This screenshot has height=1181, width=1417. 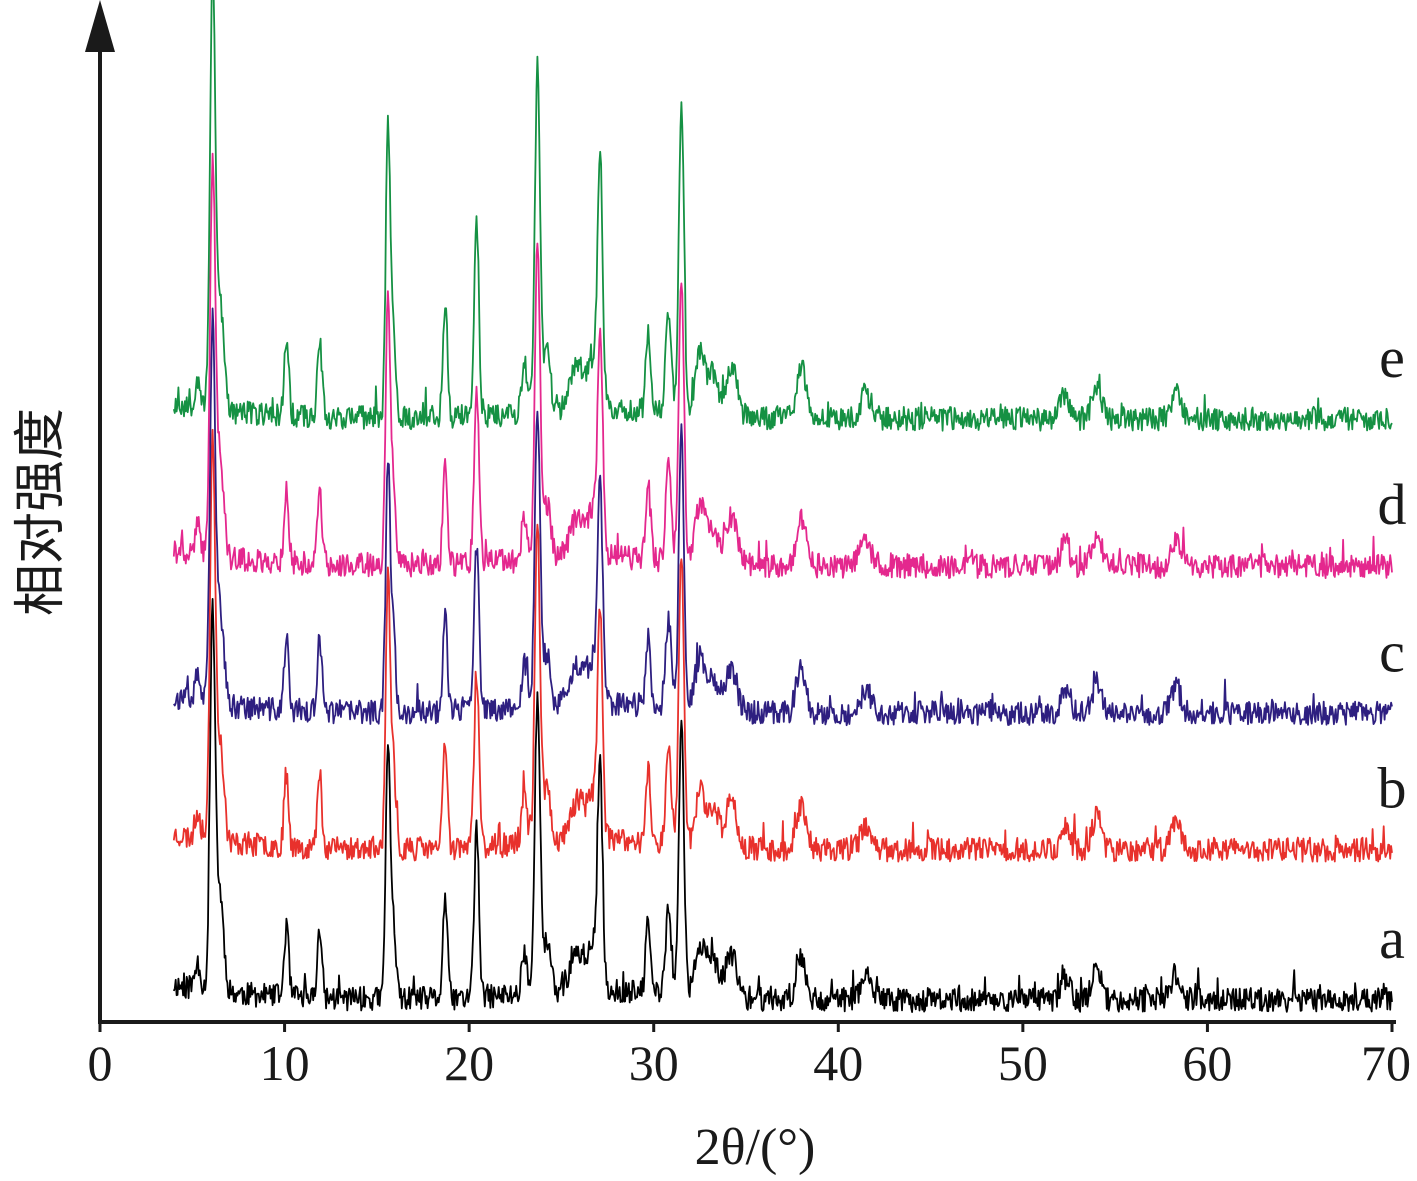 What do you see at coordinates (1386, 1063) in the screenshot?
I see `x-tick-label: 70` at bounding box center [1386, 1063].